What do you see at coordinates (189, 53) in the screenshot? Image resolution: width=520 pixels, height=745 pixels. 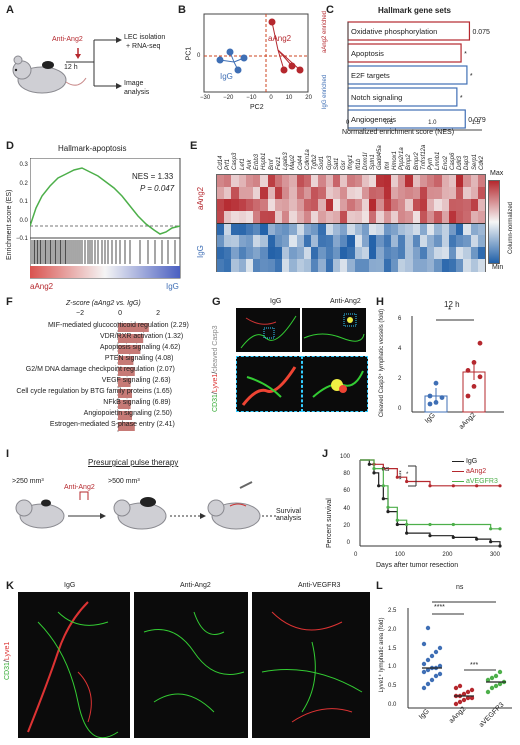 I see `pca-ylabel: PC1` at bounding box center [189, 53].